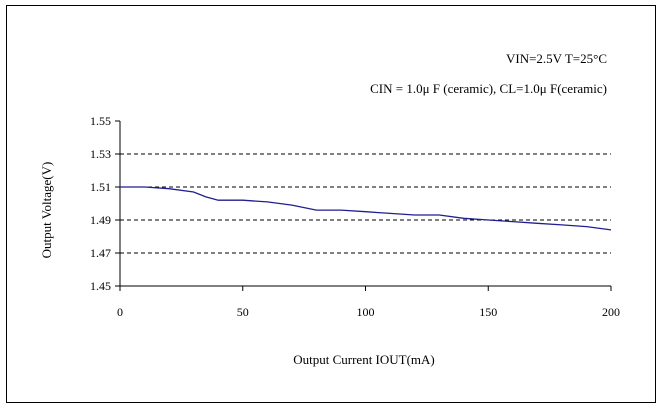  What do you see at coordinates (100, 253) in the screenshot?
I see `y-tick-label: 1.47` at bounding box center [100, 253].